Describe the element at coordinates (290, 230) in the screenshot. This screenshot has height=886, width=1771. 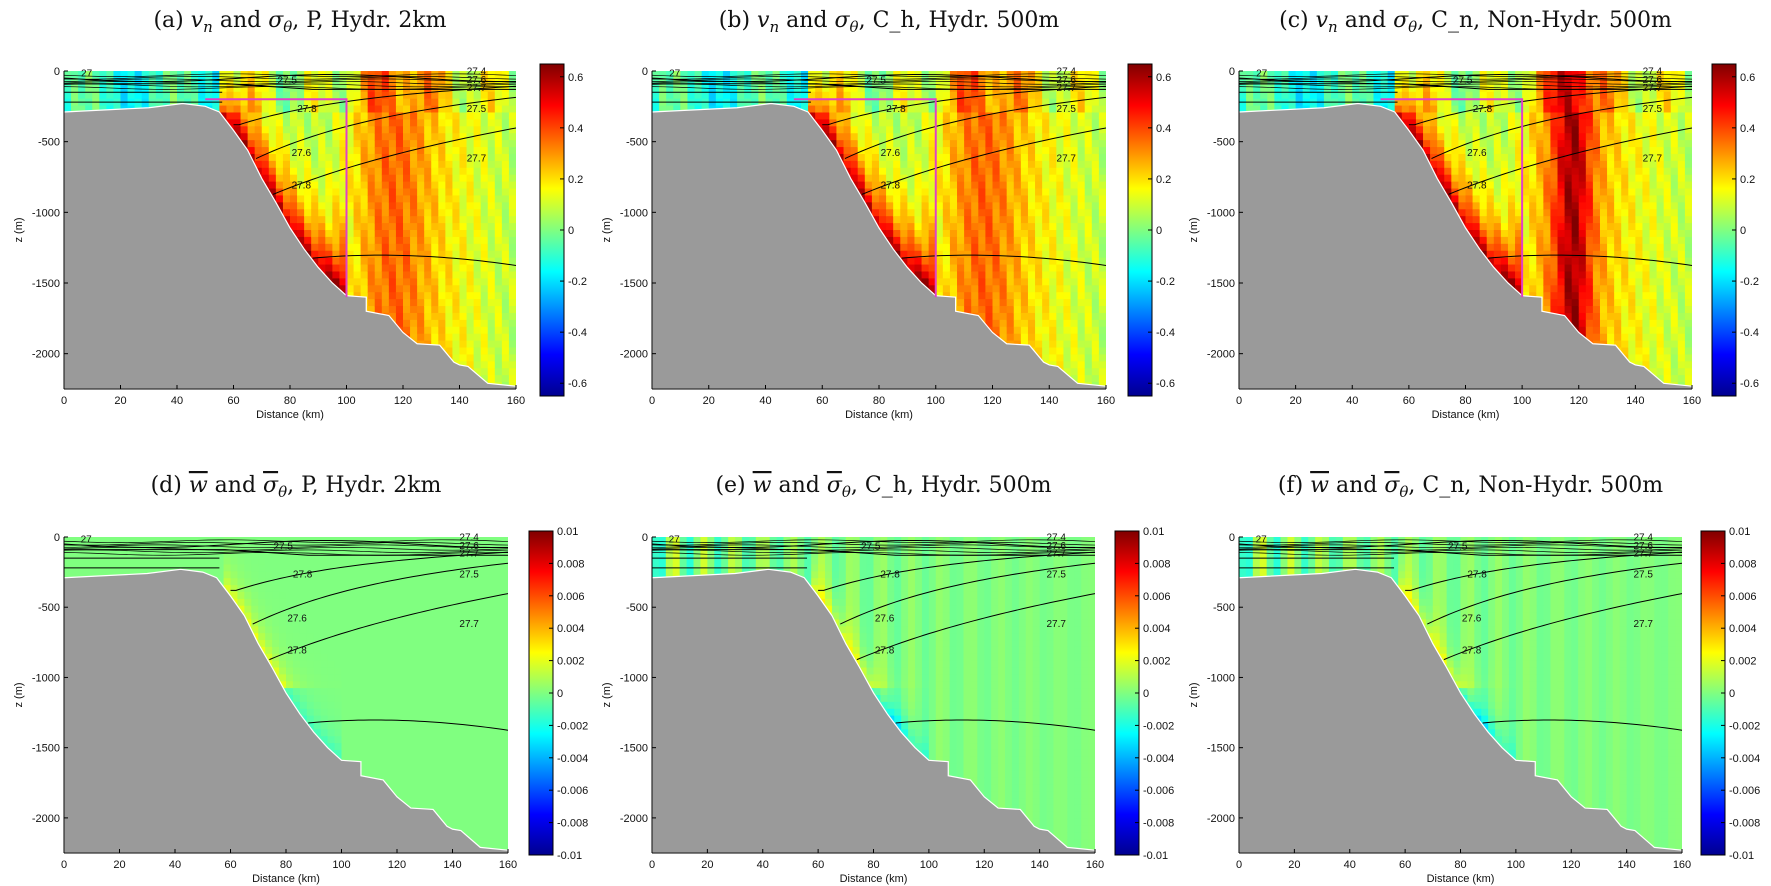
I see `heatmap-field` at that location.